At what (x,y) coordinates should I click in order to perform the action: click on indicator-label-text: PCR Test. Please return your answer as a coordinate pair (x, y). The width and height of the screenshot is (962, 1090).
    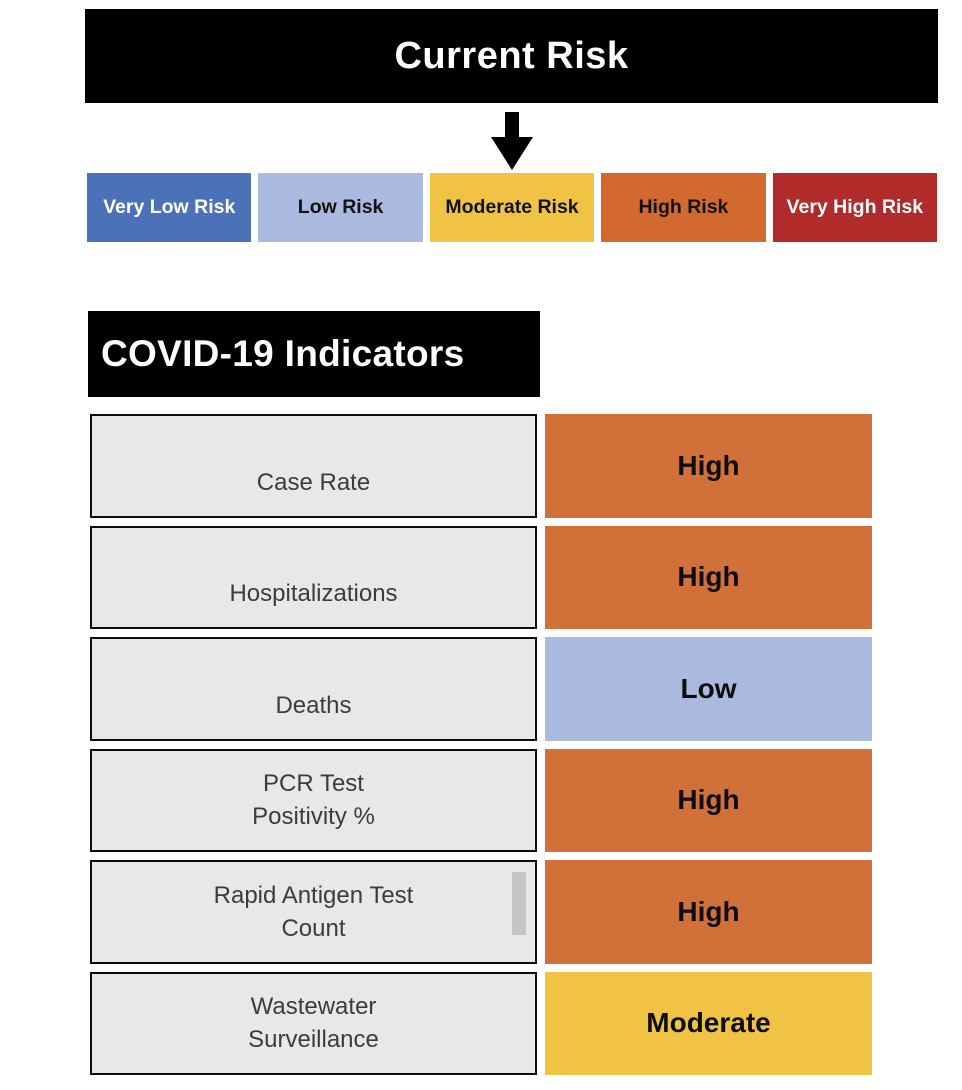
    Looking at the image, I should click on (313, 784).